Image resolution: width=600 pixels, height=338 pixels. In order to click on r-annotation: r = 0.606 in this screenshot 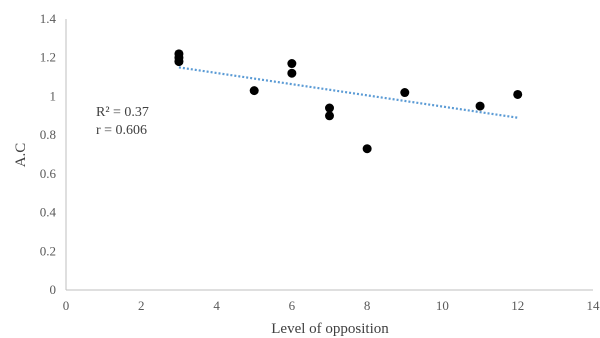, I will do `click(121, 130)`.